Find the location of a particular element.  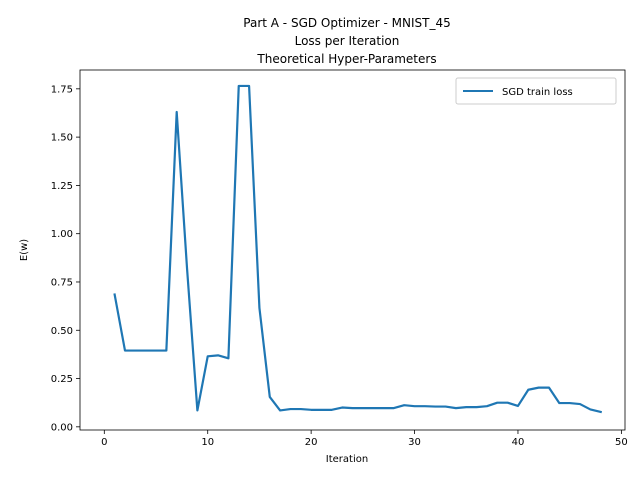

y-tick-label: 1.00 is located at coordinates (62, 234).